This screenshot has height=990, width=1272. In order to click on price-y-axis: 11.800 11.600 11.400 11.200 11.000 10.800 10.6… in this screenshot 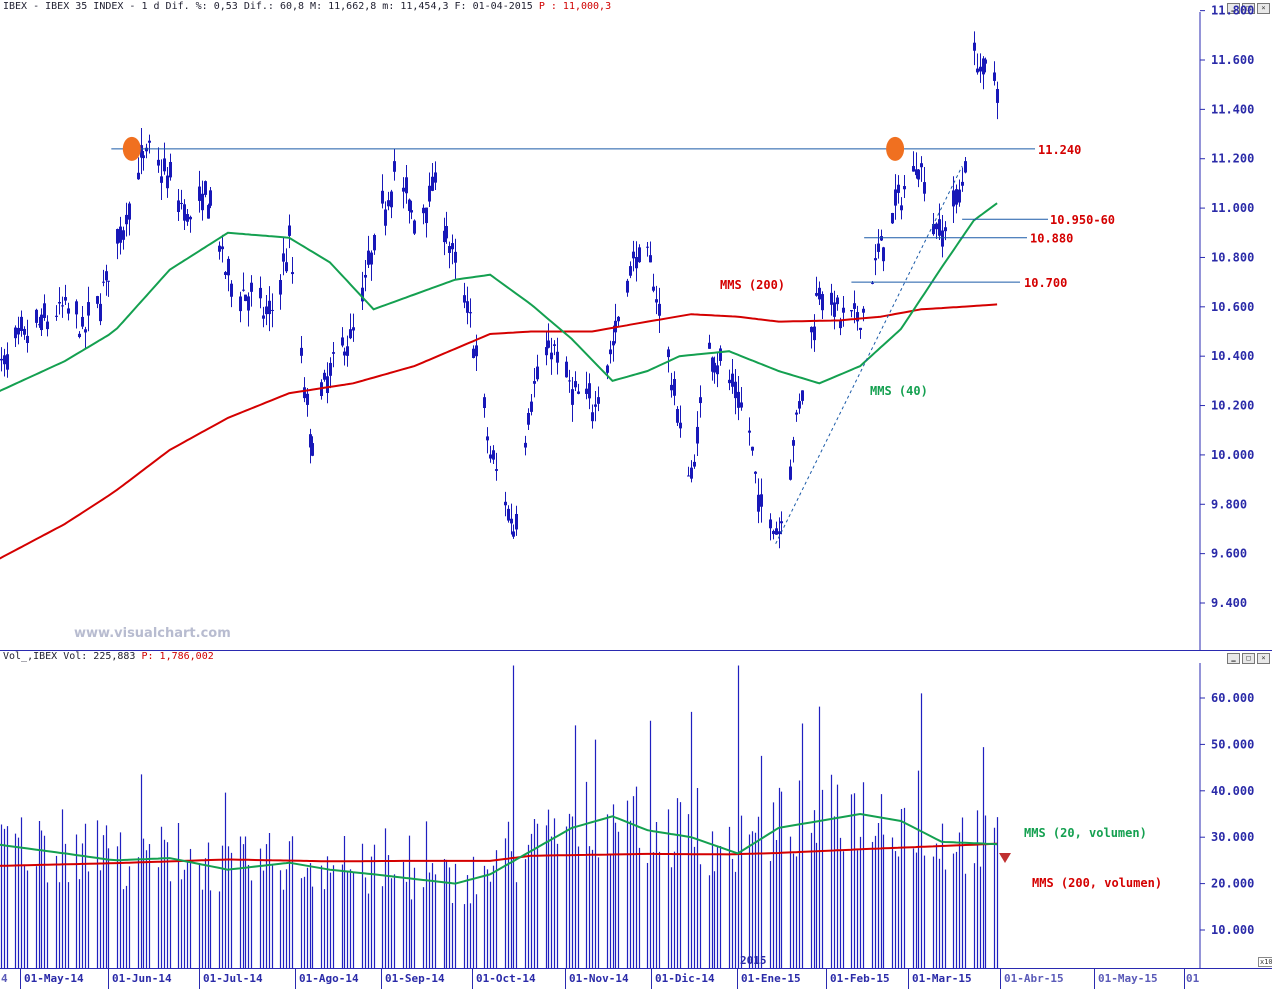, I will do `click(1227, 307)`.